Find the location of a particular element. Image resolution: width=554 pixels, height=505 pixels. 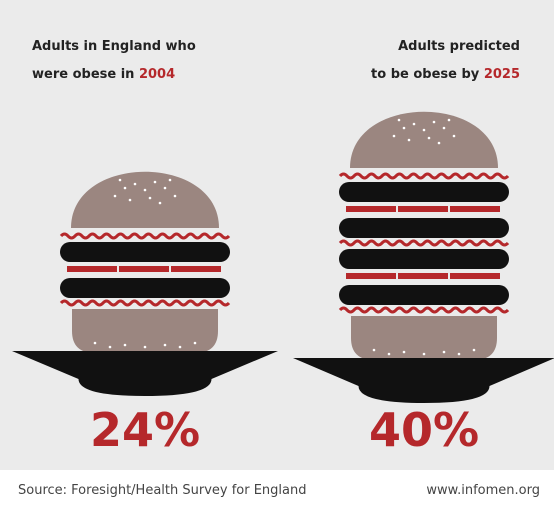

panel-title: Adults predicted is located at coordinates (459, 46).